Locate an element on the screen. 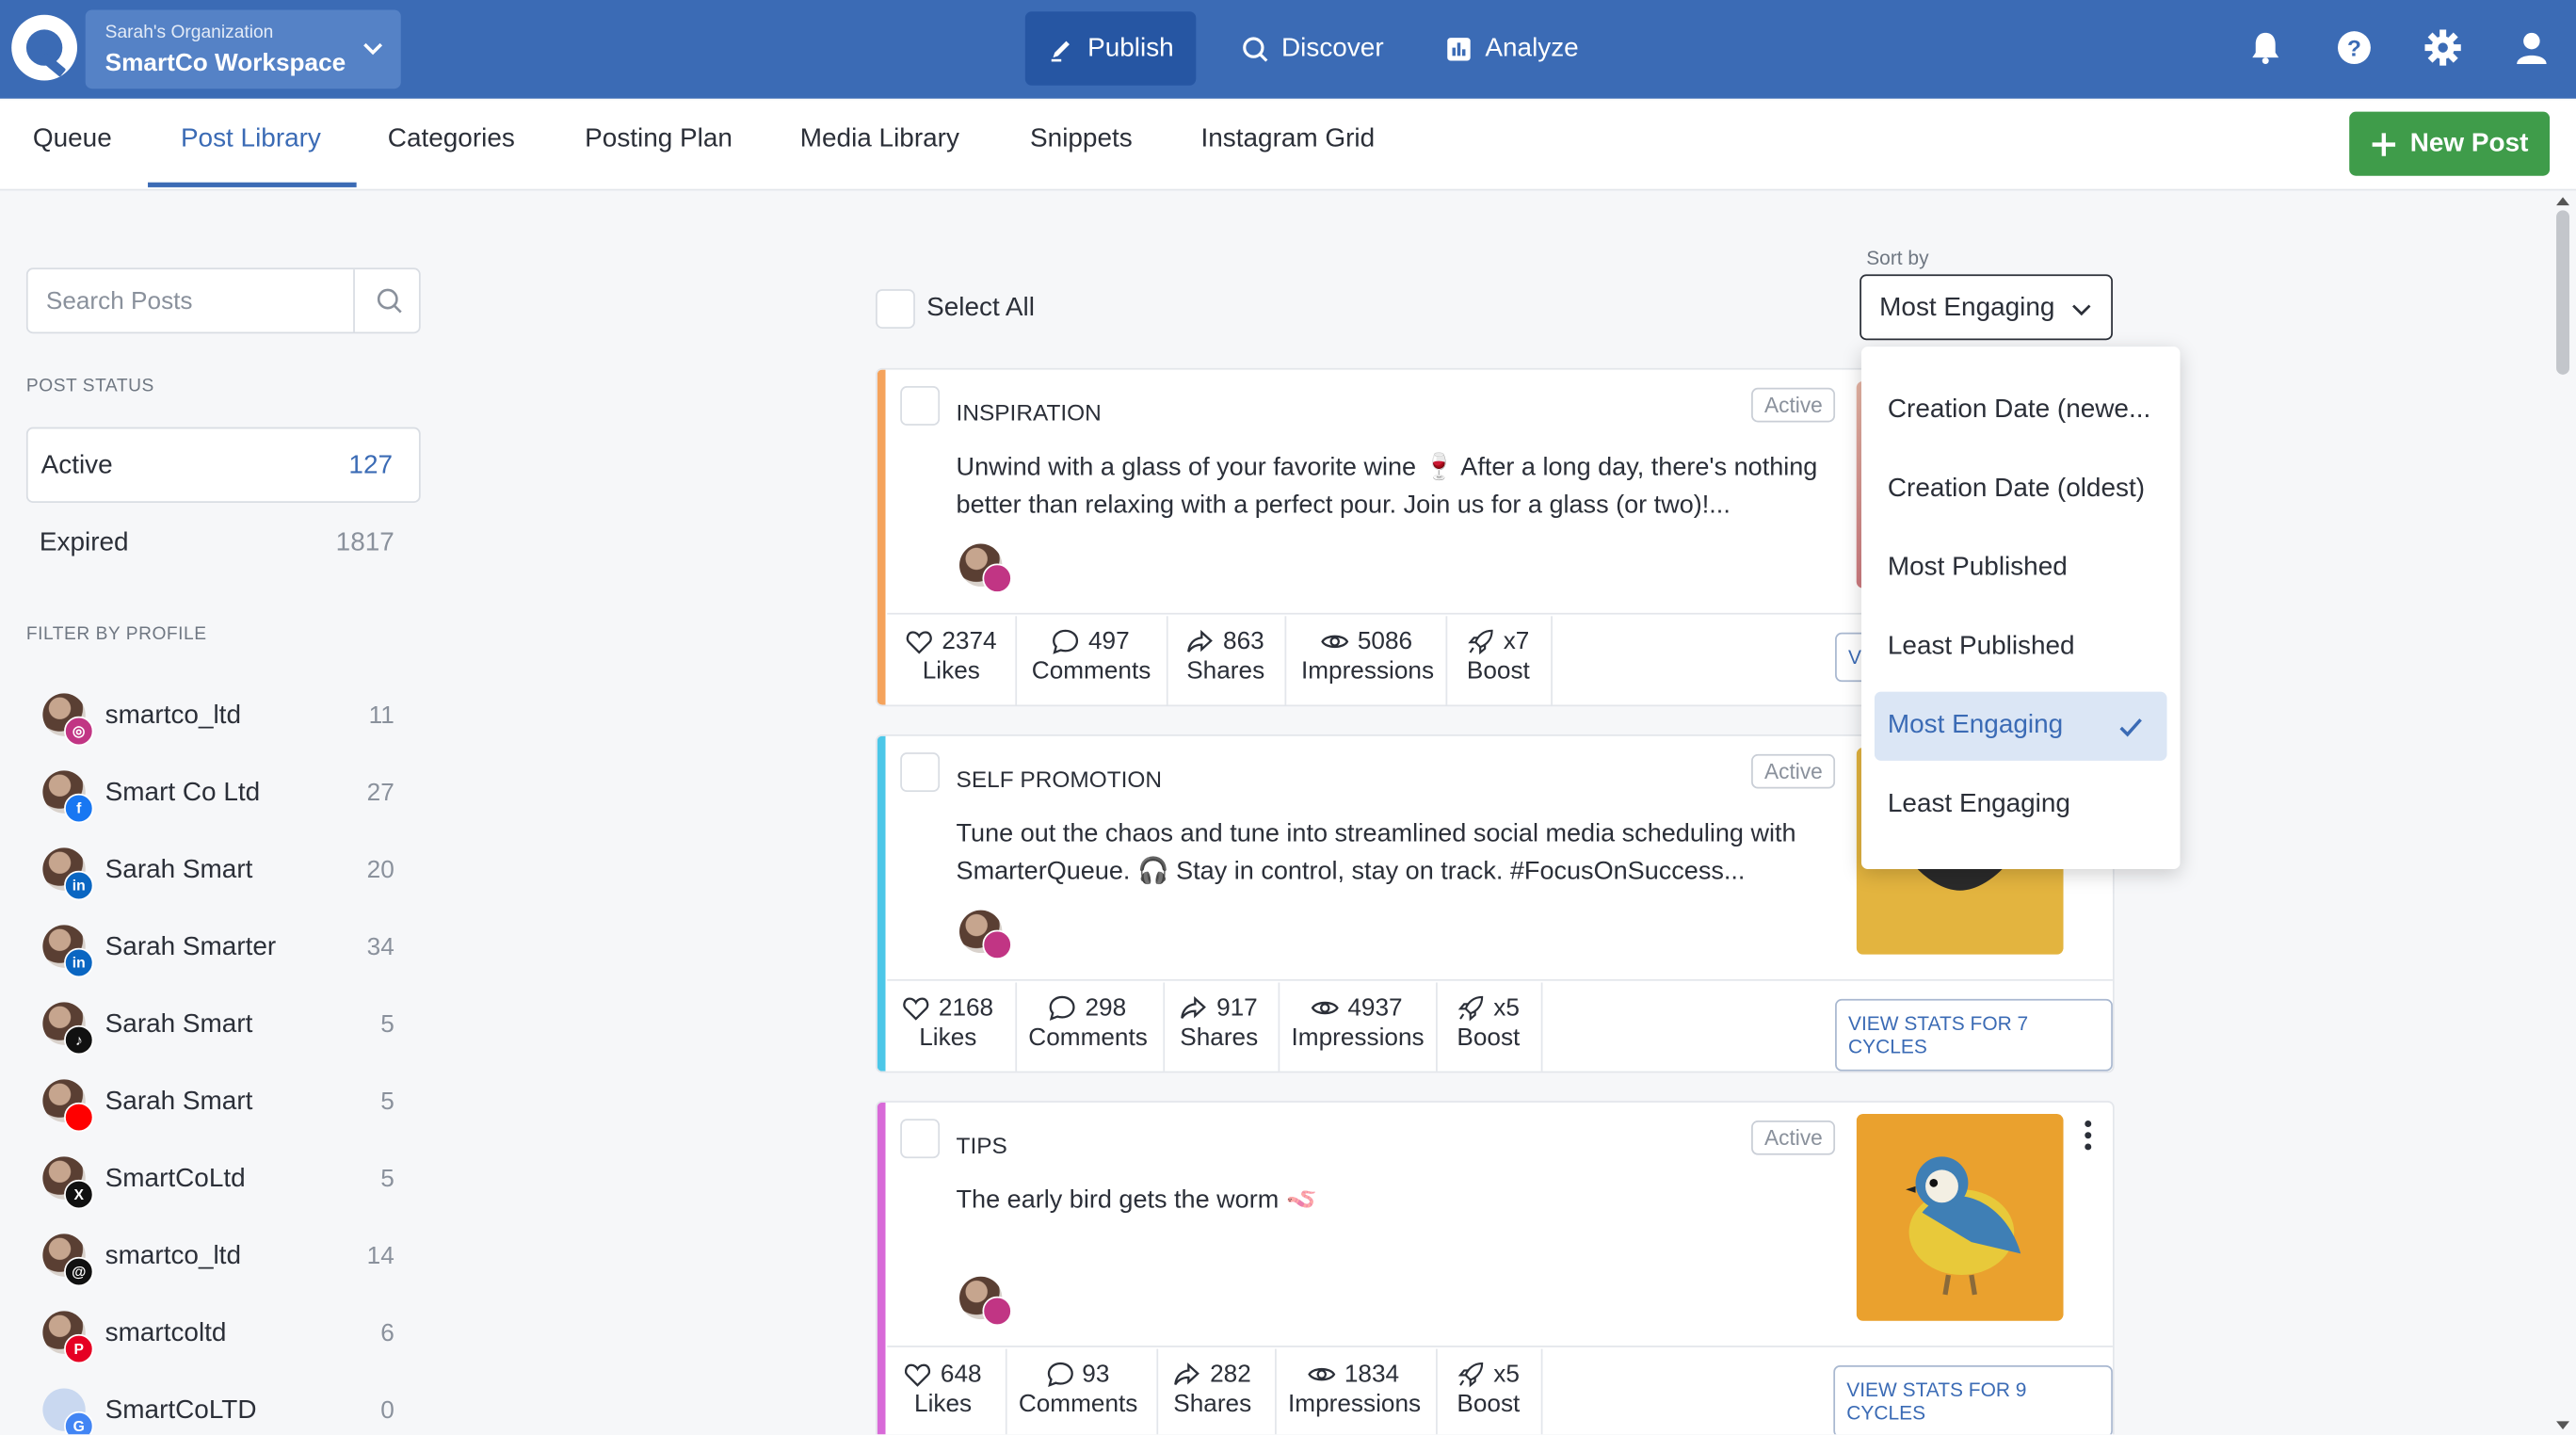 The image size is (2576, 1435). tab-post-library: Post Library is located at coordinates (250, 138).